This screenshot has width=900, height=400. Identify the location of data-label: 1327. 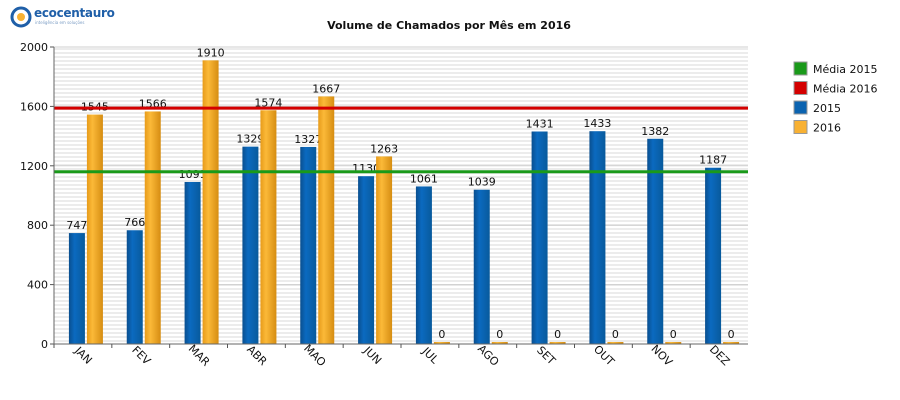
(308, 139).